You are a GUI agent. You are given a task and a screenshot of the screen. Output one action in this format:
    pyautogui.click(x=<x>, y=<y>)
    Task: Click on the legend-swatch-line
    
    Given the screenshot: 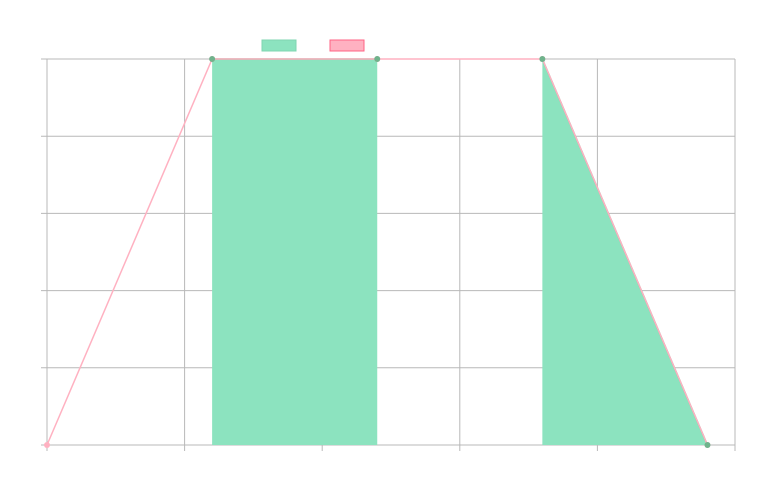 What is the action you would take?
    pyautogui.click(x=347, y=45)
    